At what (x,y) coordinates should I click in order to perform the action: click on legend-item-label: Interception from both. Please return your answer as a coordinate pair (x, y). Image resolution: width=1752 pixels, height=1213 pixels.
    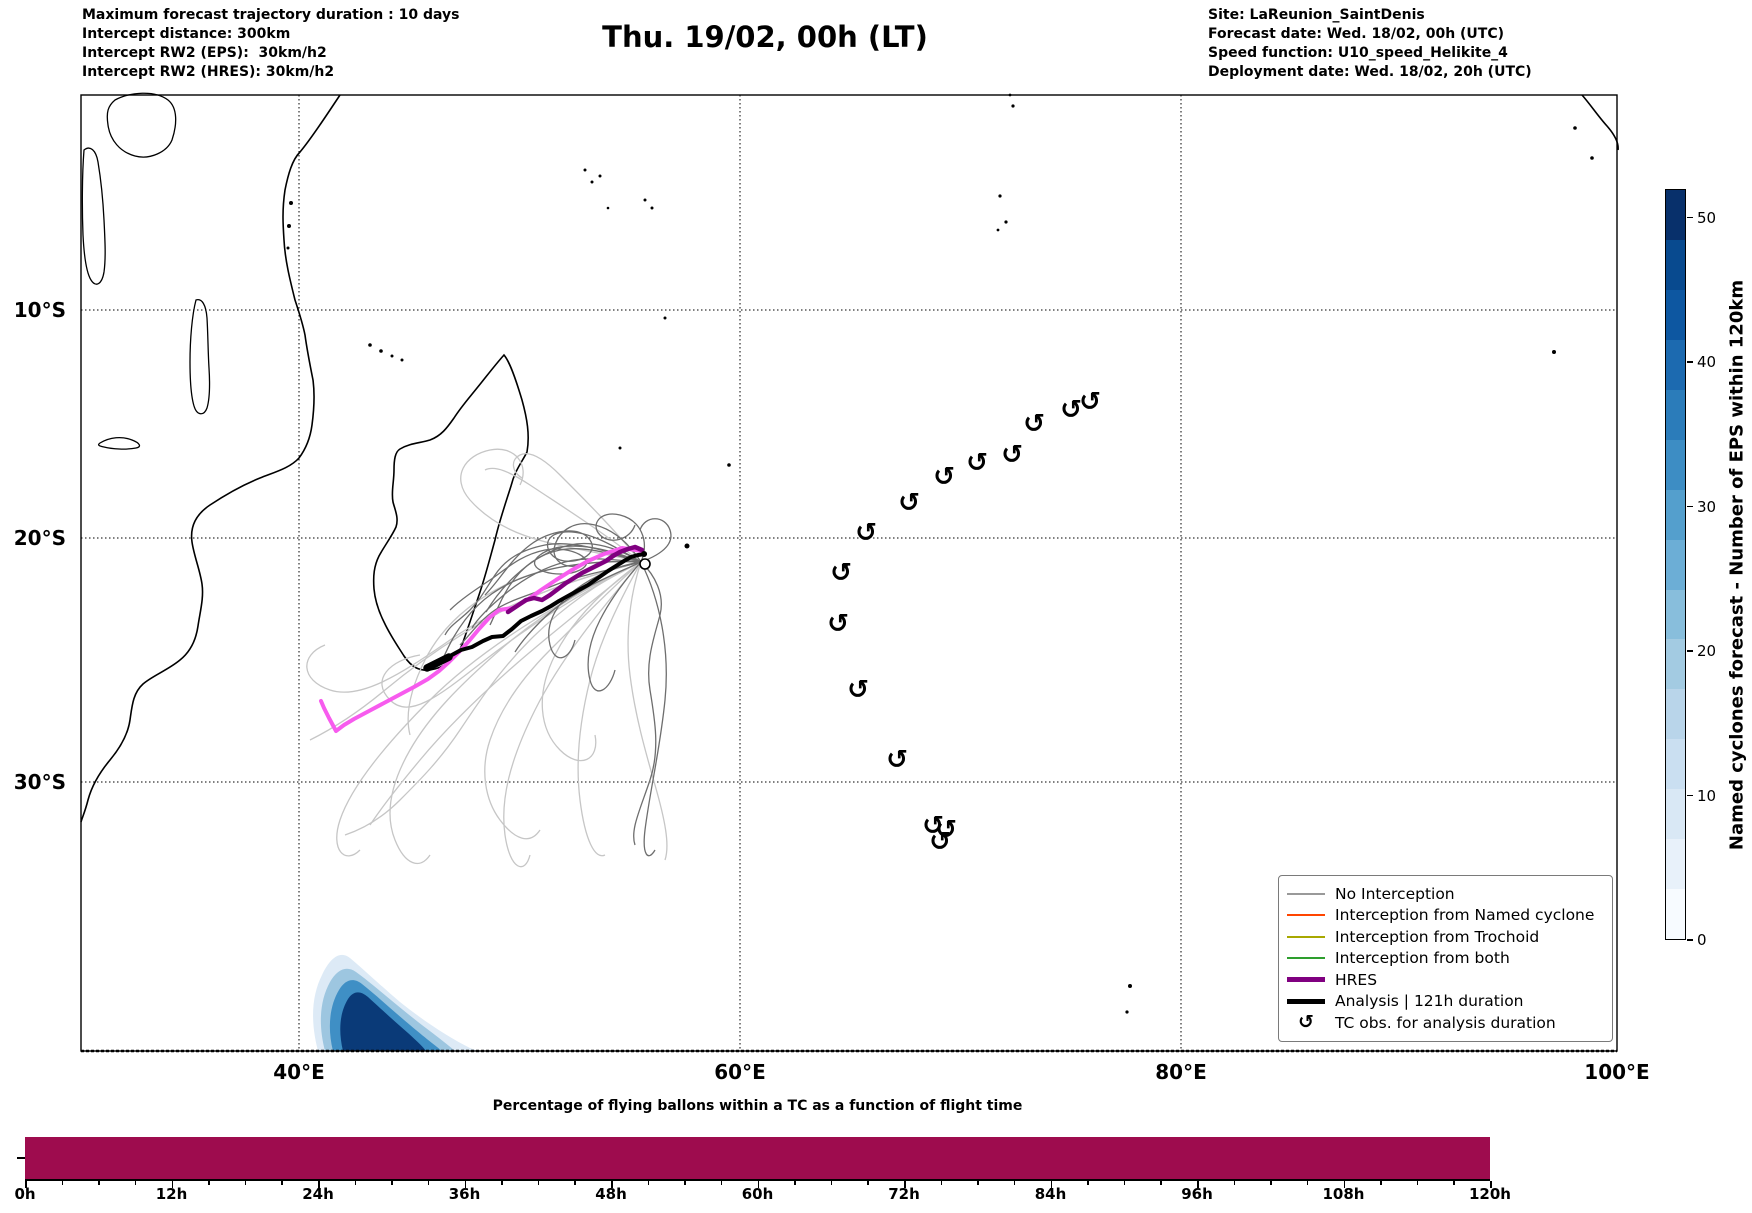
    Looking at the image, I should click on (1422, 958).